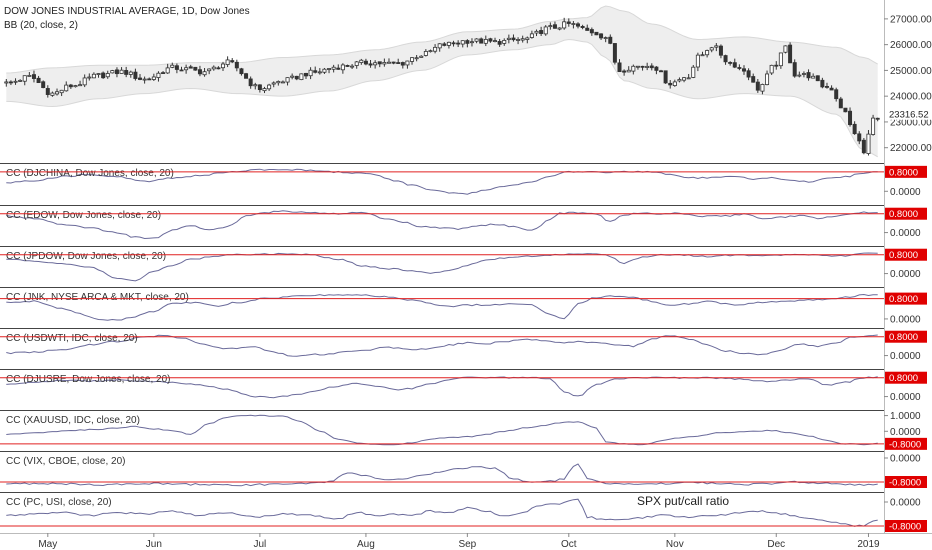 This screenshot has height=550, width=932. What do you see at coordinates (73, 420) in the screenshot?
I see `pane-title: CC (XAUUSD, IDC, close, 20)` at bounding box center [73, 420].